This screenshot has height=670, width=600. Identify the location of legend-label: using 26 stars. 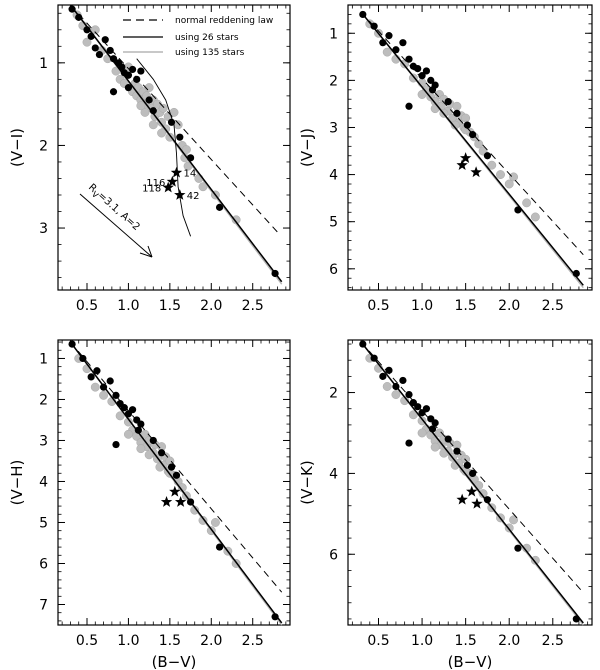
(207, 38).